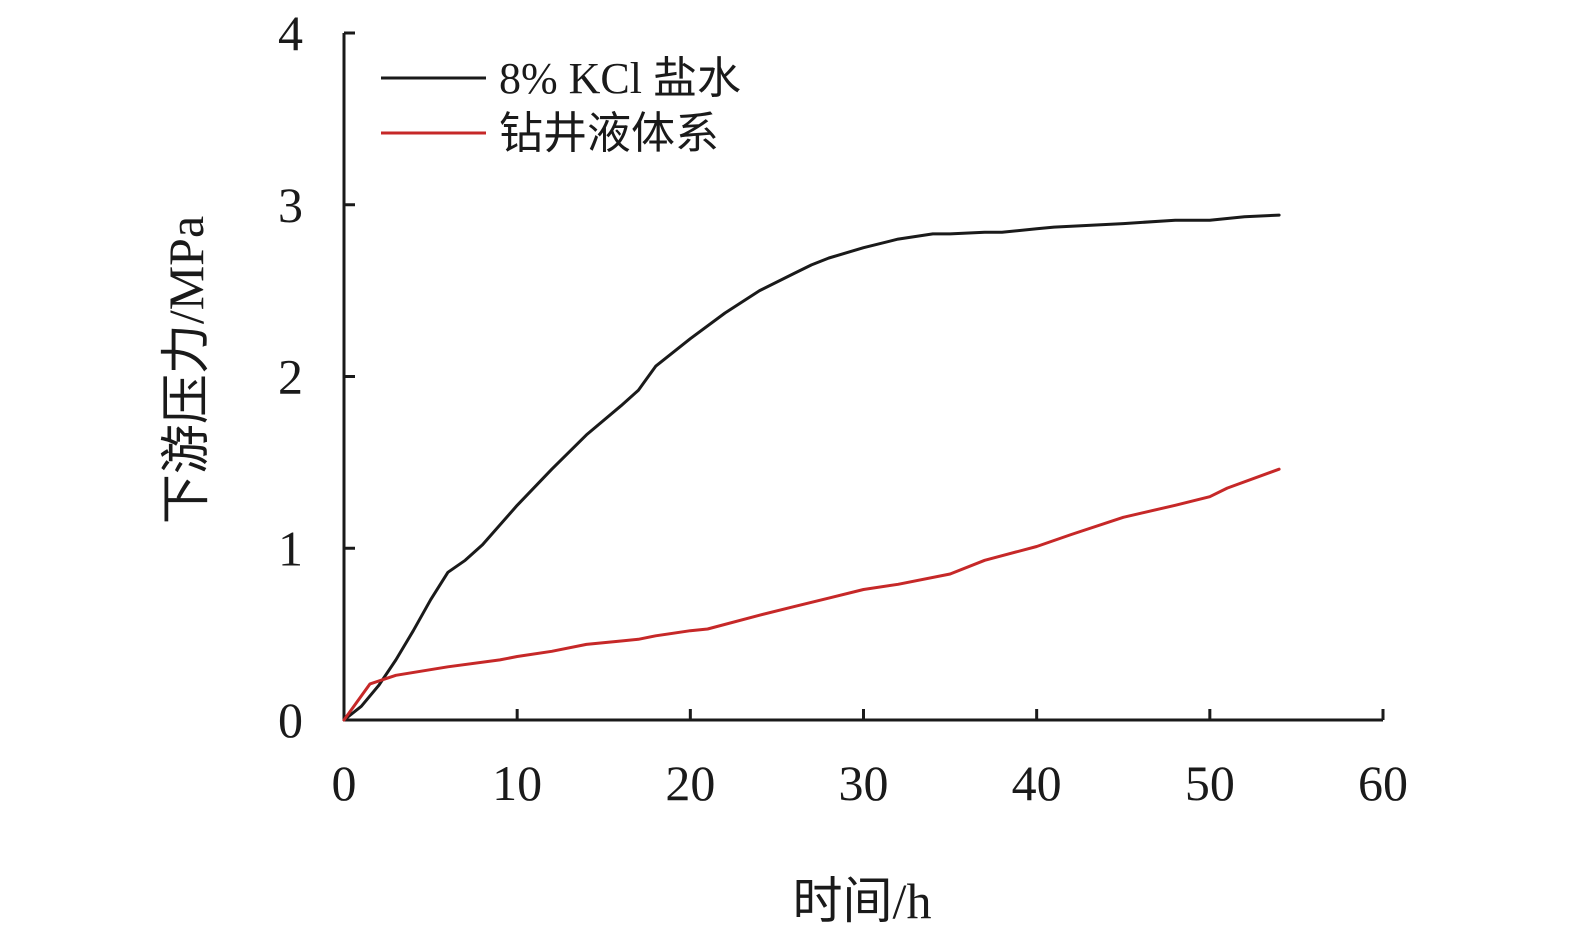 The width and height of the screenshot is (1575, 946). I want to click on y-tick-label: 1, so click(290, 548).